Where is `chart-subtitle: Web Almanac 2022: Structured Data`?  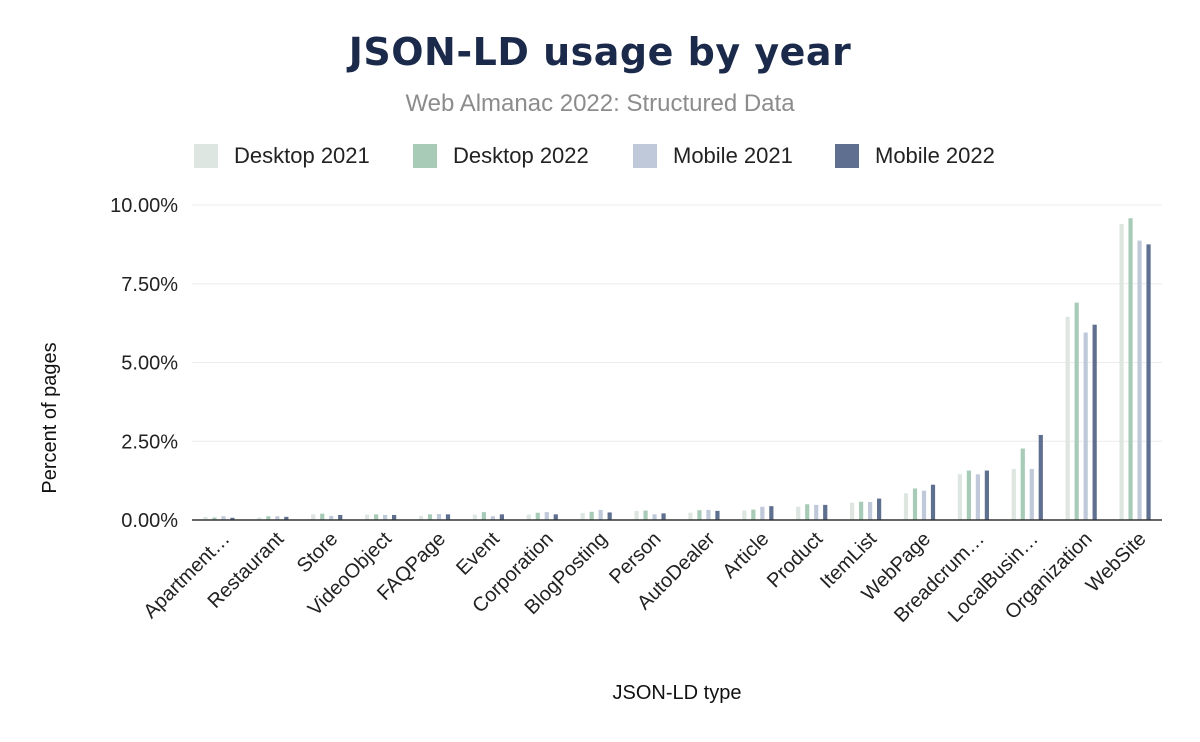 chart-subtitle: Web Almanac 2022: Structured Data is located at coordinates (600, 103).